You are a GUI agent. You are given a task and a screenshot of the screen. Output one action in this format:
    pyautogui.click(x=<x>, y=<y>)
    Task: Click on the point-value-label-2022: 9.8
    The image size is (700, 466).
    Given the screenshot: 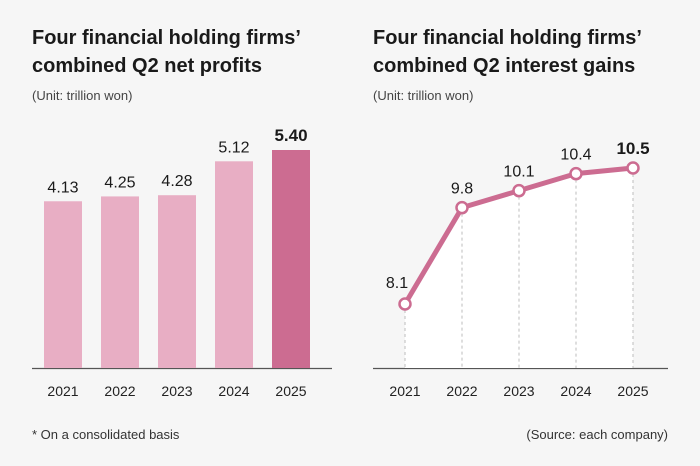 What is the action you would take?
    pyautogui.click(x=462, y=189)
    